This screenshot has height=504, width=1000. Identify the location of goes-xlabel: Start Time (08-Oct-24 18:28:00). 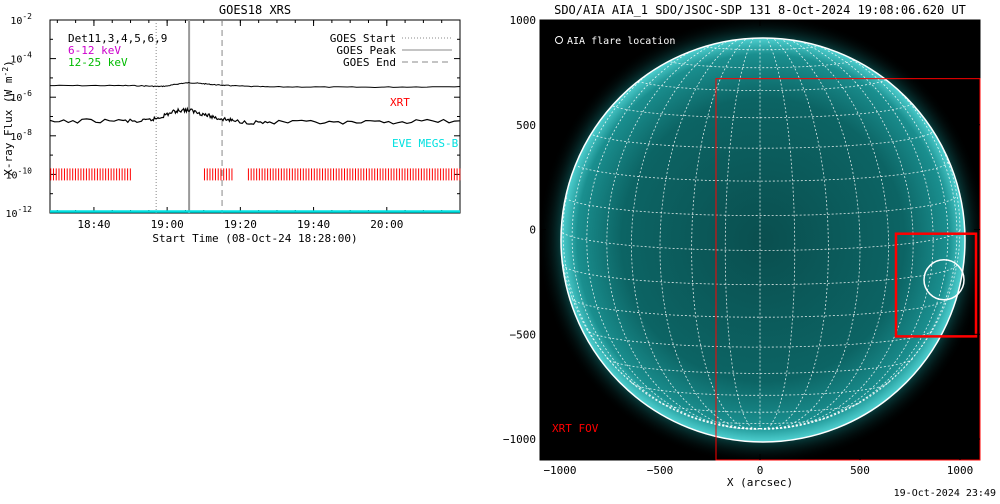
(254, 238).